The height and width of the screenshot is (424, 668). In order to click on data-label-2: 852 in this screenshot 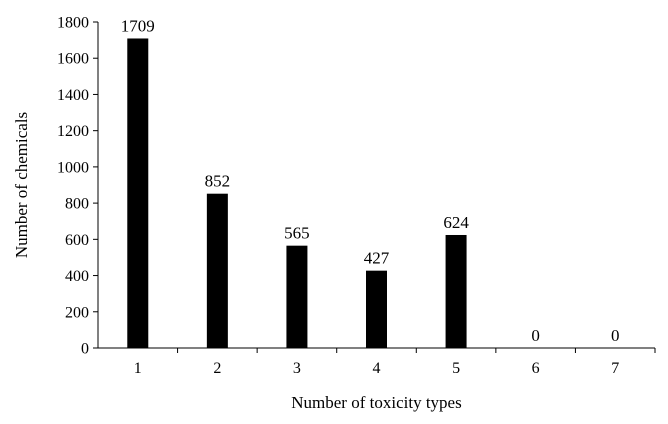, I will do `click(218, 181)`.